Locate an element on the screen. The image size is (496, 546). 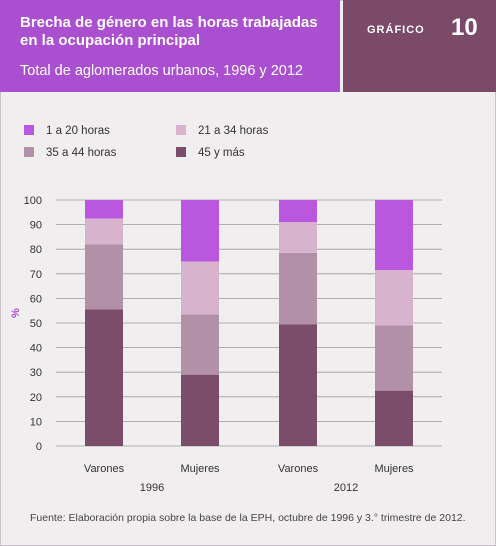
group-label: 1996 is located at coordinates (152, 488).